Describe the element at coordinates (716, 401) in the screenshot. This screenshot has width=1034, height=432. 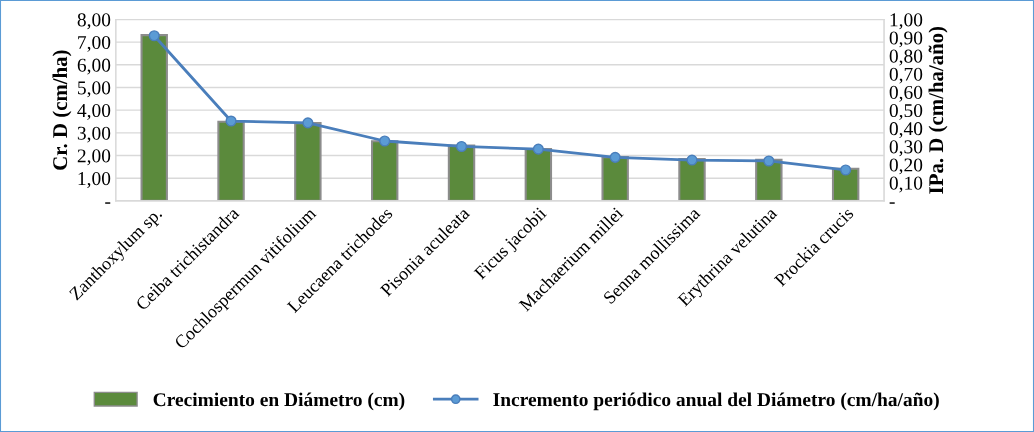
I see `legend-label: Incremento periódico anual del Diámetro (cm/ha/año)` at that location.